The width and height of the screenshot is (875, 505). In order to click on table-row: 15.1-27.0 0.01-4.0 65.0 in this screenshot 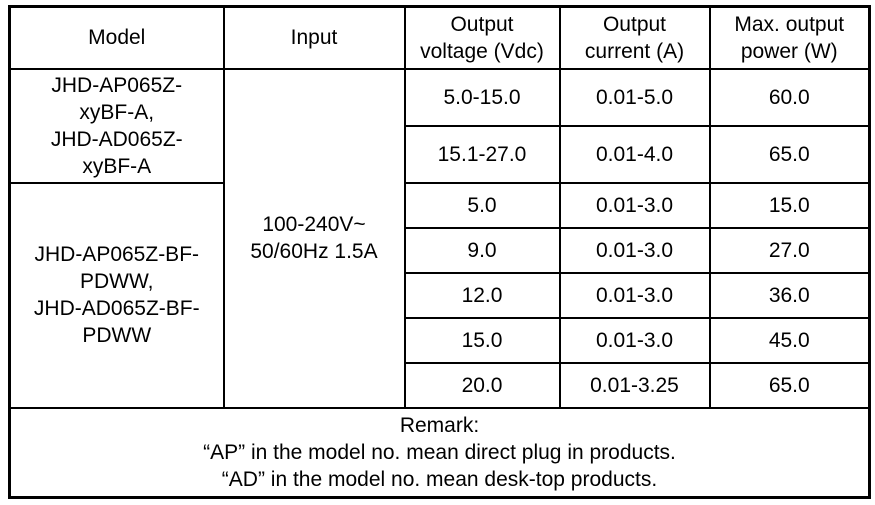, I will do `click(440, 154)`.